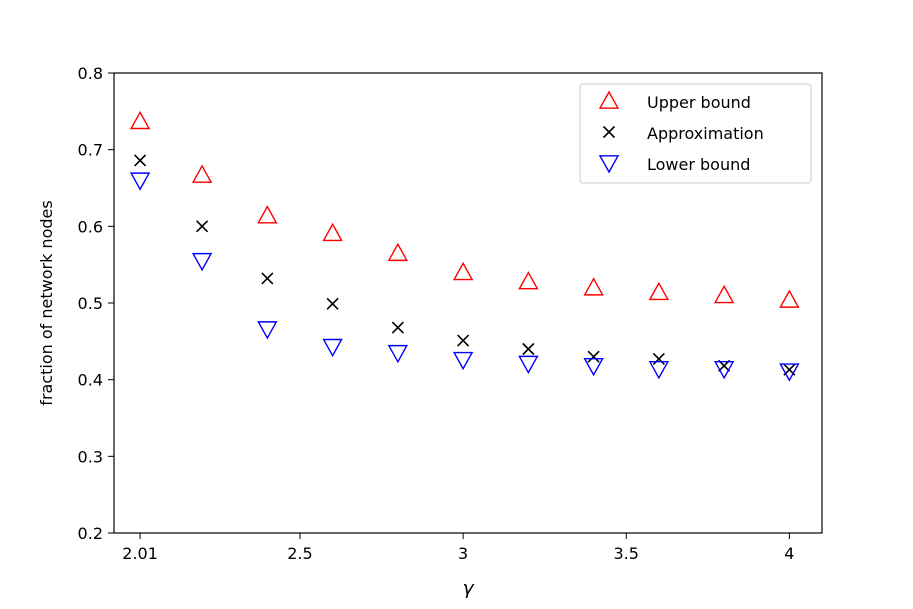 The width and height of the screenshot is (913, 609). Describe the element at coordinates (468, 588) in the screenshot. I see `x-axis-label: γ` at that location.